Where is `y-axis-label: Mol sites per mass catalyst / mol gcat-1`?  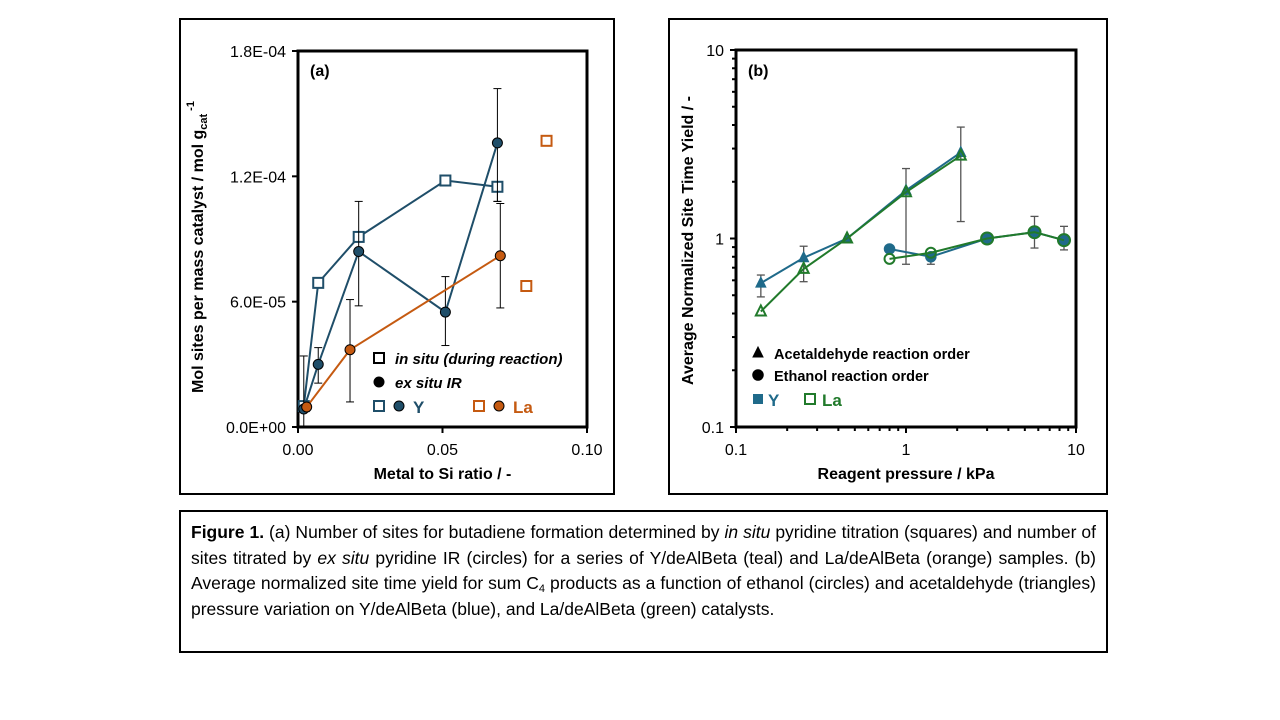
y-axis-label: Mol sites per mass catalyst / mol gcat-1 is located at coordinates (197, 247).